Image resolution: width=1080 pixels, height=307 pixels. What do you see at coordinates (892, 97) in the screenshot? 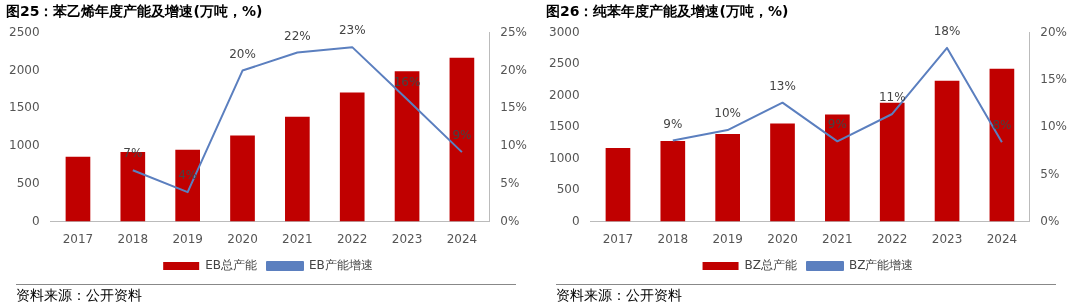
I see `data-label: 11%` at bounding box center [892, 97].